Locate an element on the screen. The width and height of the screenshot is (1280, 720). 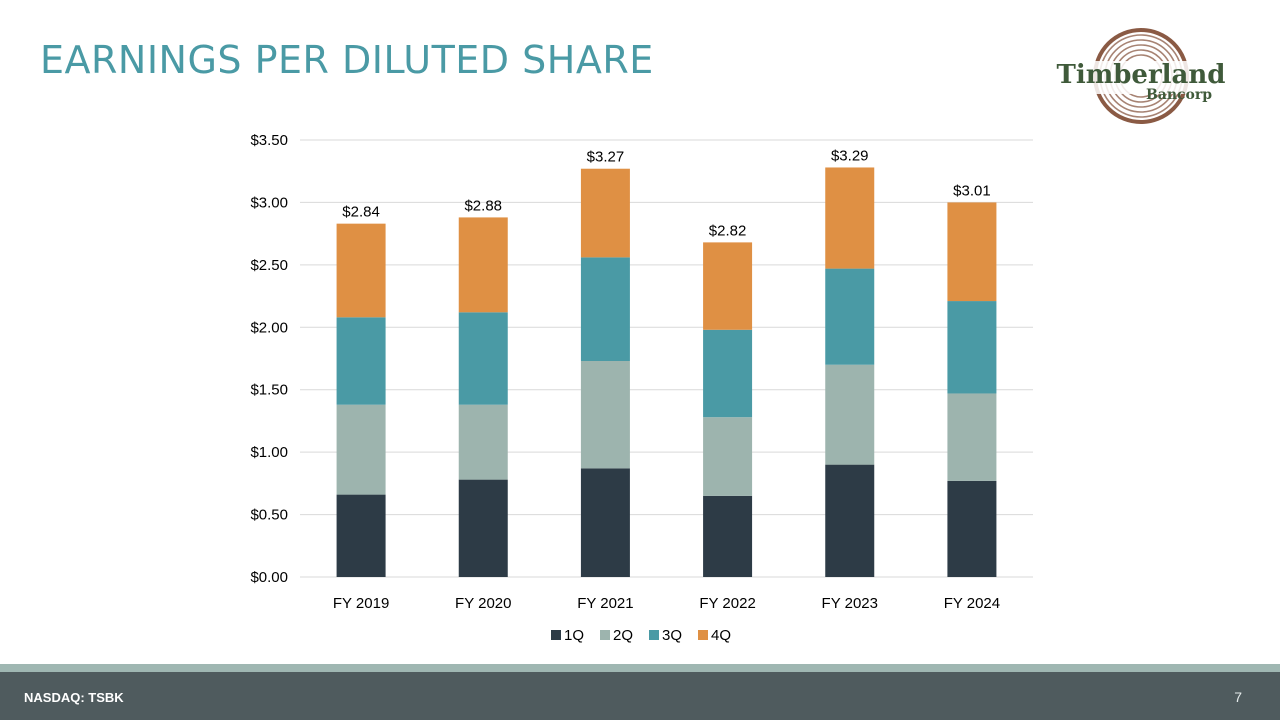
y-tick-label: $2.00 is located at coordinates (269, 327).